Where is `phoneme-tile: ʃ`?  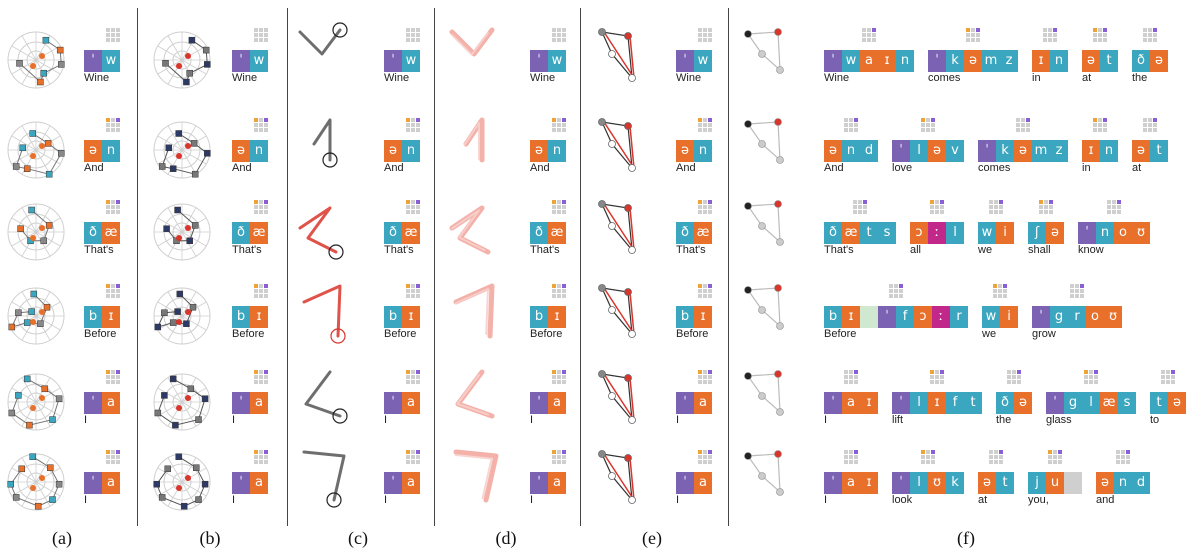
phoneme-tile: ʃ is located at coordinates (1037, 233).